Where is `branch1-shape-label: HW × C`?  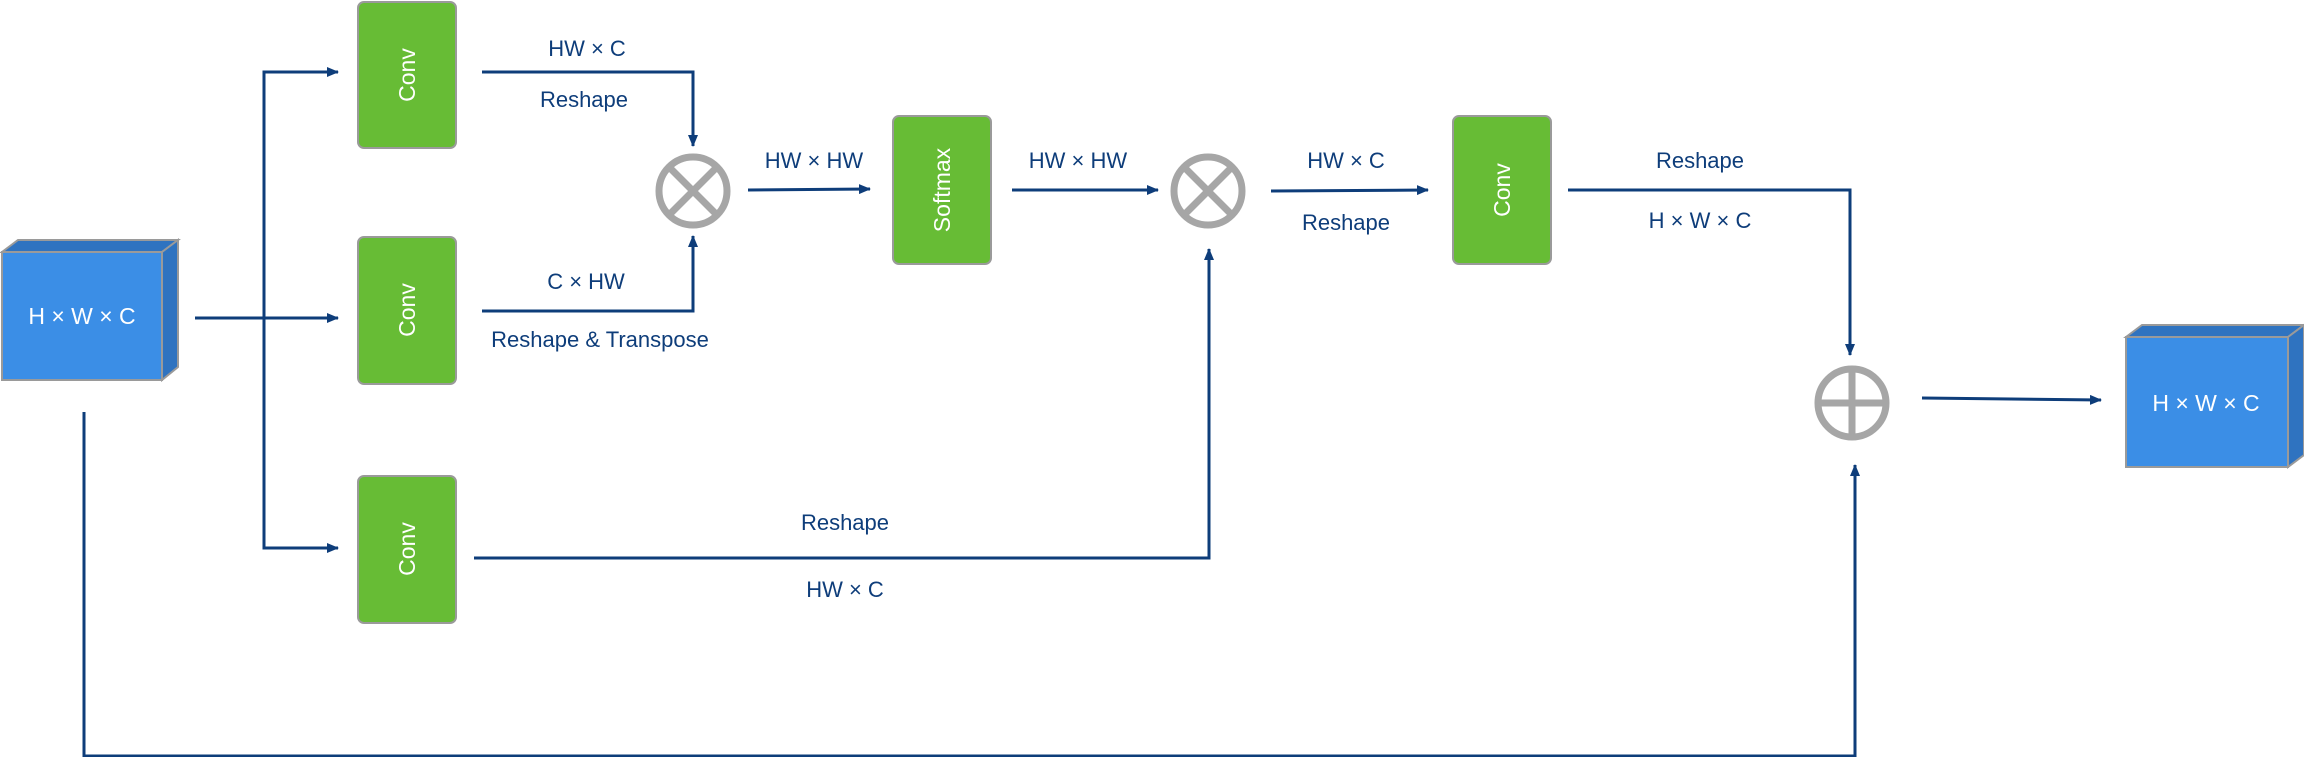
branch1-shape-label: HW × C is located at coordinates (587, 48).